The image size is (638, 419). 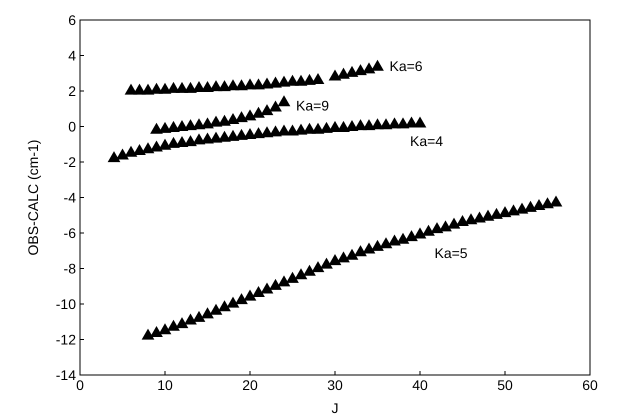 I want to click on series-label: Ka=5, so click(x=451, y=253).